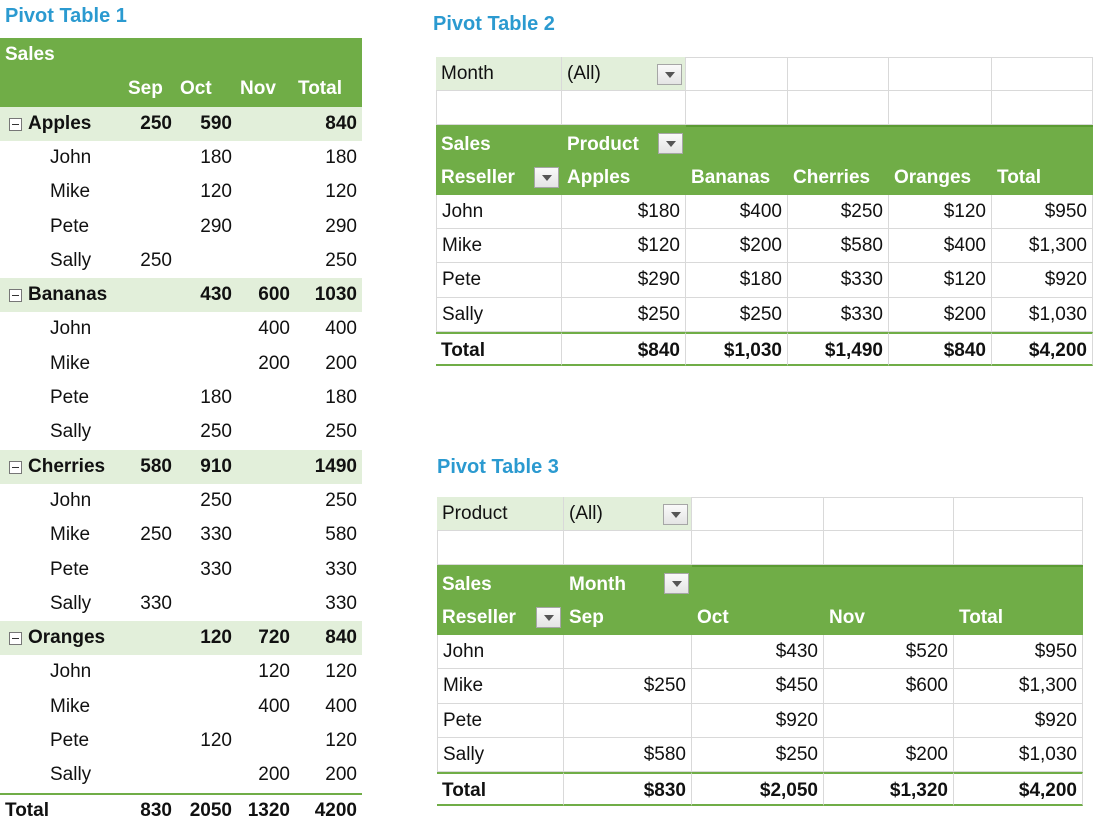 This screenshot has width=1100, height=825. What do you see at coordinates (66, 16) in the screenshot?
I see `table-title: Pivot Table 1` at bounding box center [66, 16].